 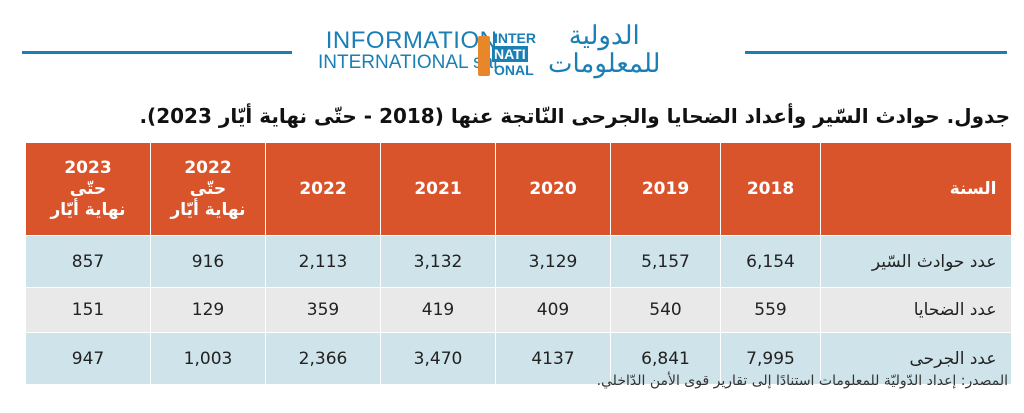 I want to click on header-line: 2019, so click(x=665, y=188).